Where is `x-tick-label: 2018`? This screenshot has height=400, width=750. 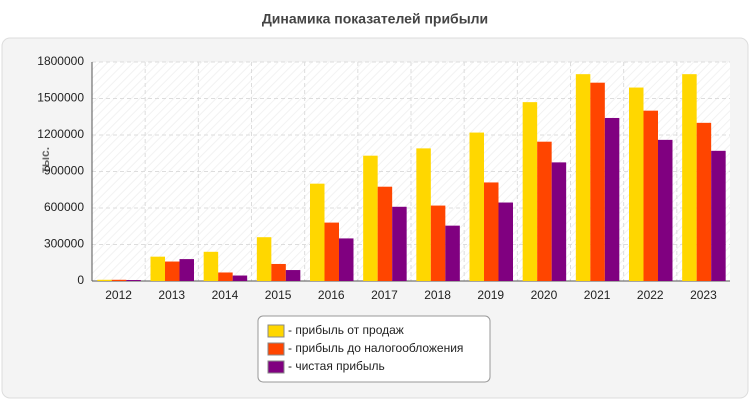
x-tick-label: 2018 is located at coordinates (437, 295).